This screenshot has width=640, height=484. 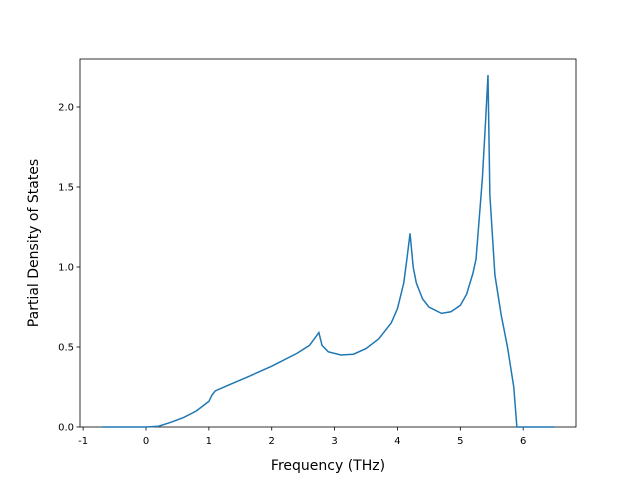 I want to click on x-tick-label: 6, so click(x=523, y=441).